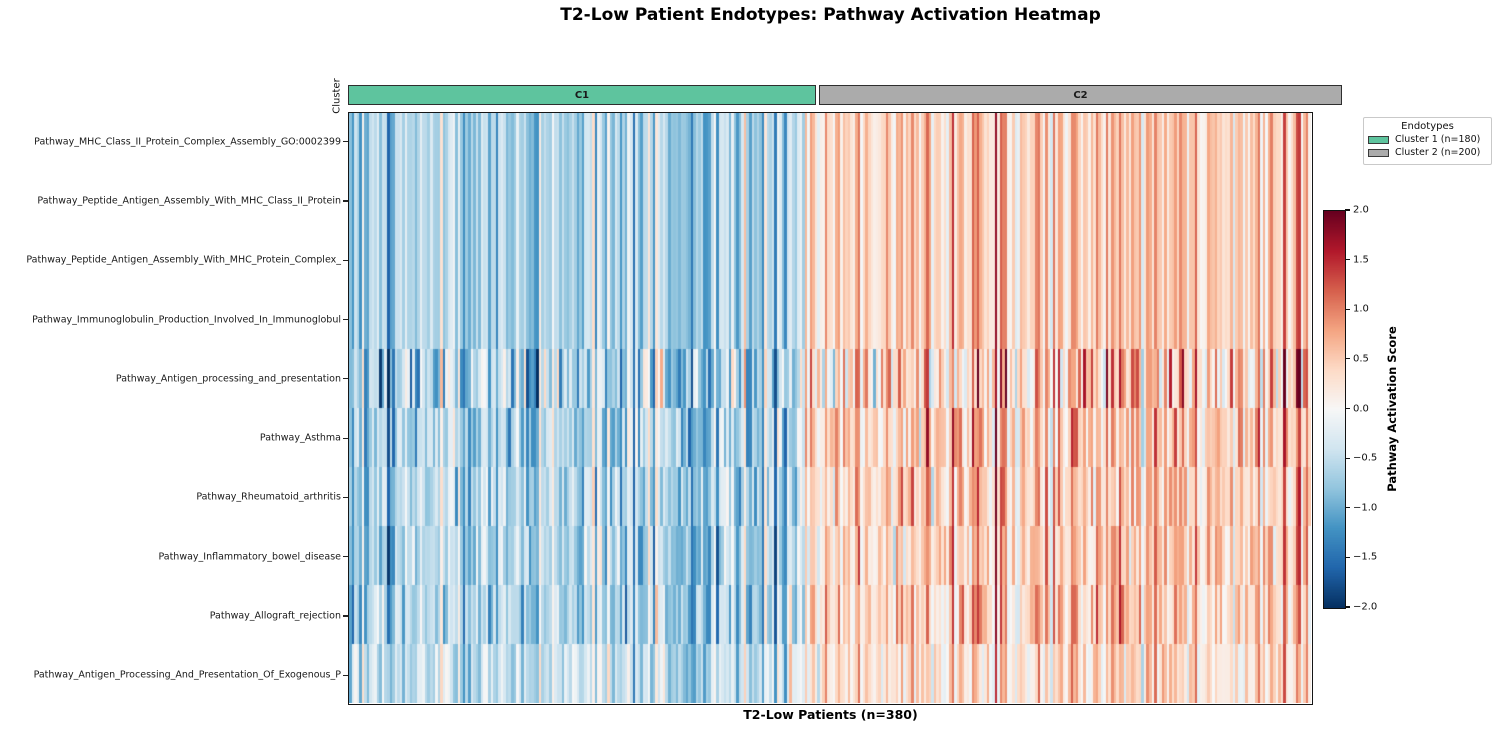 The height and width of the screenshot is (731, 1500). What do you see at coordinates (1392, 409) in the screenshot?
I see `colorbar-axis-label: Pathway Activation Score` at bounding box center [1392, 409].